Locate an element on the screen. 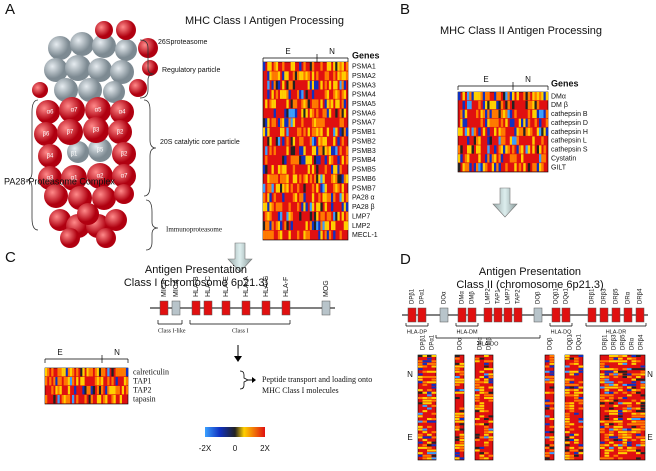 Image resolution: width=656 pixels, height=471 pixels. locus-label: HLA-E is located at coordinates (226, 286).